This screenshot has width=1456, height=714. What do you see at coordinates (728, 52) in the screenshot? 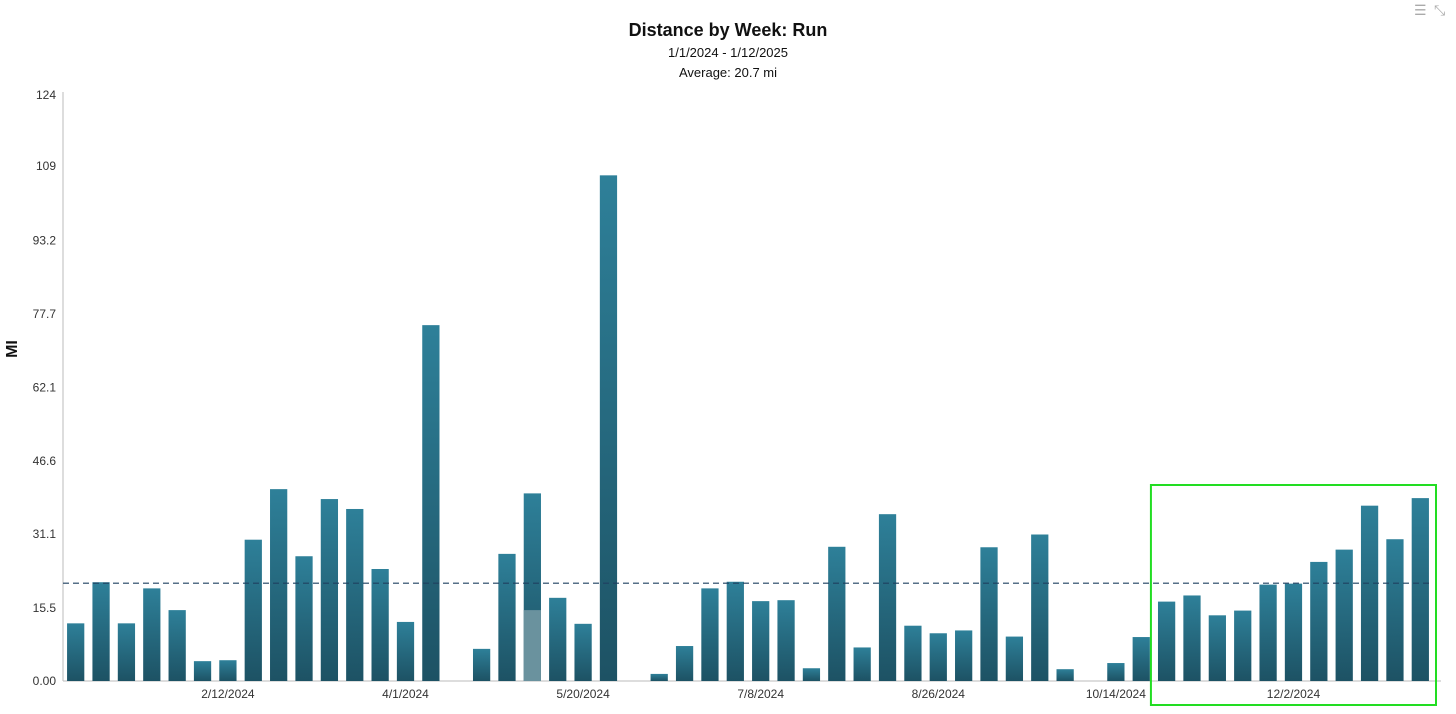
I see `chart-date-range: 1/1/2024 - 1/12/2025` at bounding box center [728, 52].